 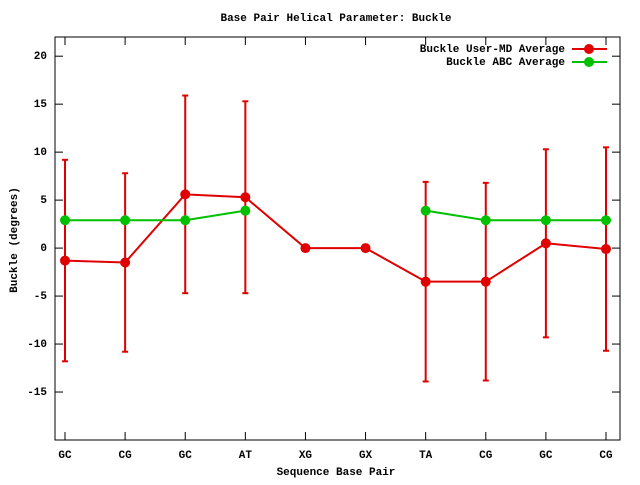 I want to click on y-tick-label: 15, so click(x=41, y=105).